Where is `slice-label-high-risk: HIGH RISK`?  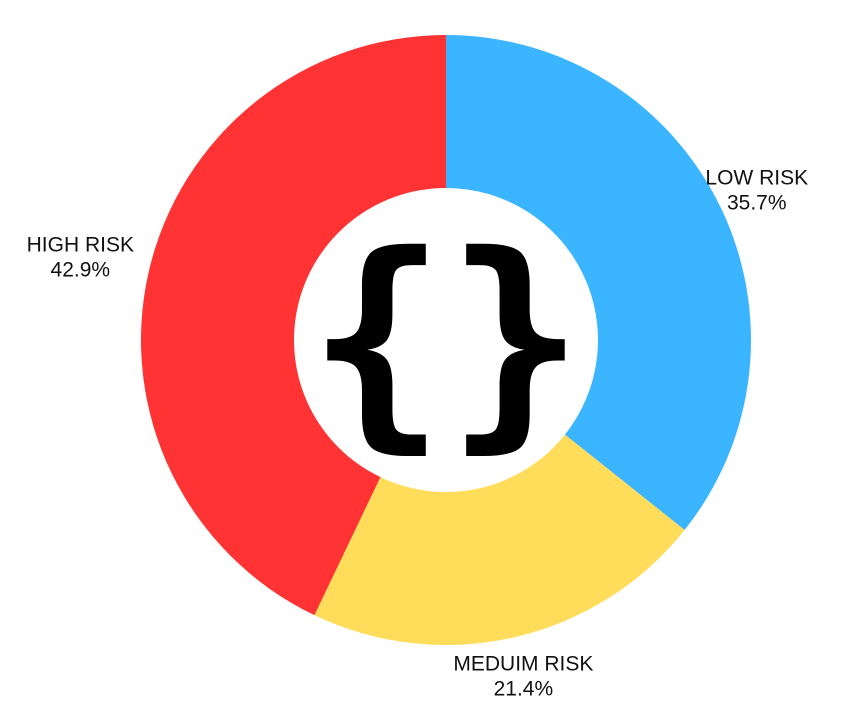 slice-label-high-risk: HIGH RISK is located at coordinates (80, 245).